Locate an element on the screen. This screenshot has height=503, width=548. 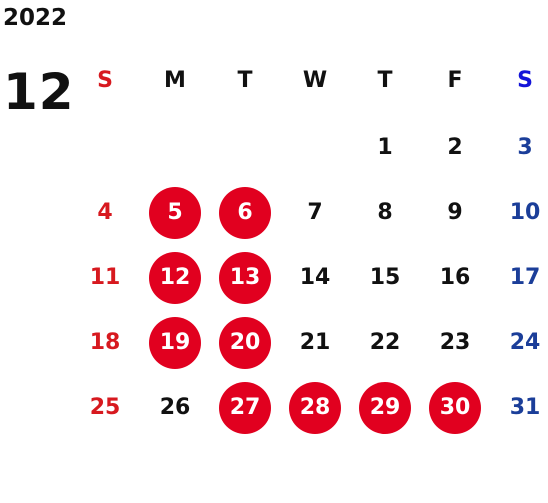
day-cell: 24 is located at coordinates (519, 342).